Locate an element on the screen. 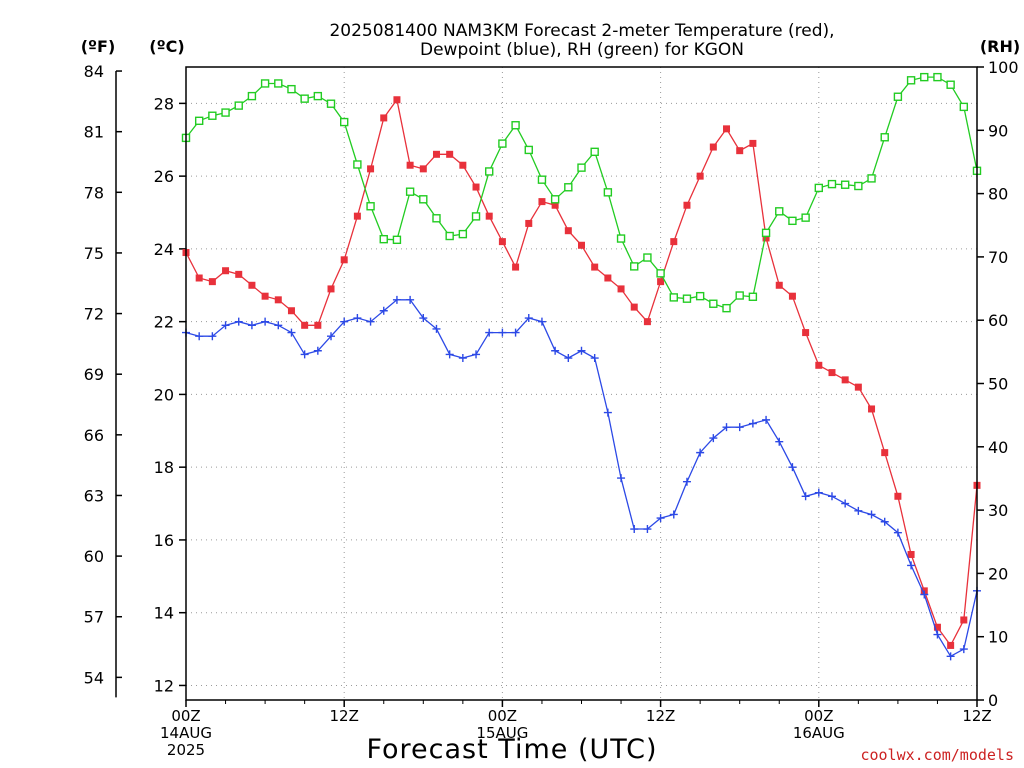 The height and width of the screenshot is (768, 1024). x-tick-label: 15AUG is located at coordinates (502, 733).